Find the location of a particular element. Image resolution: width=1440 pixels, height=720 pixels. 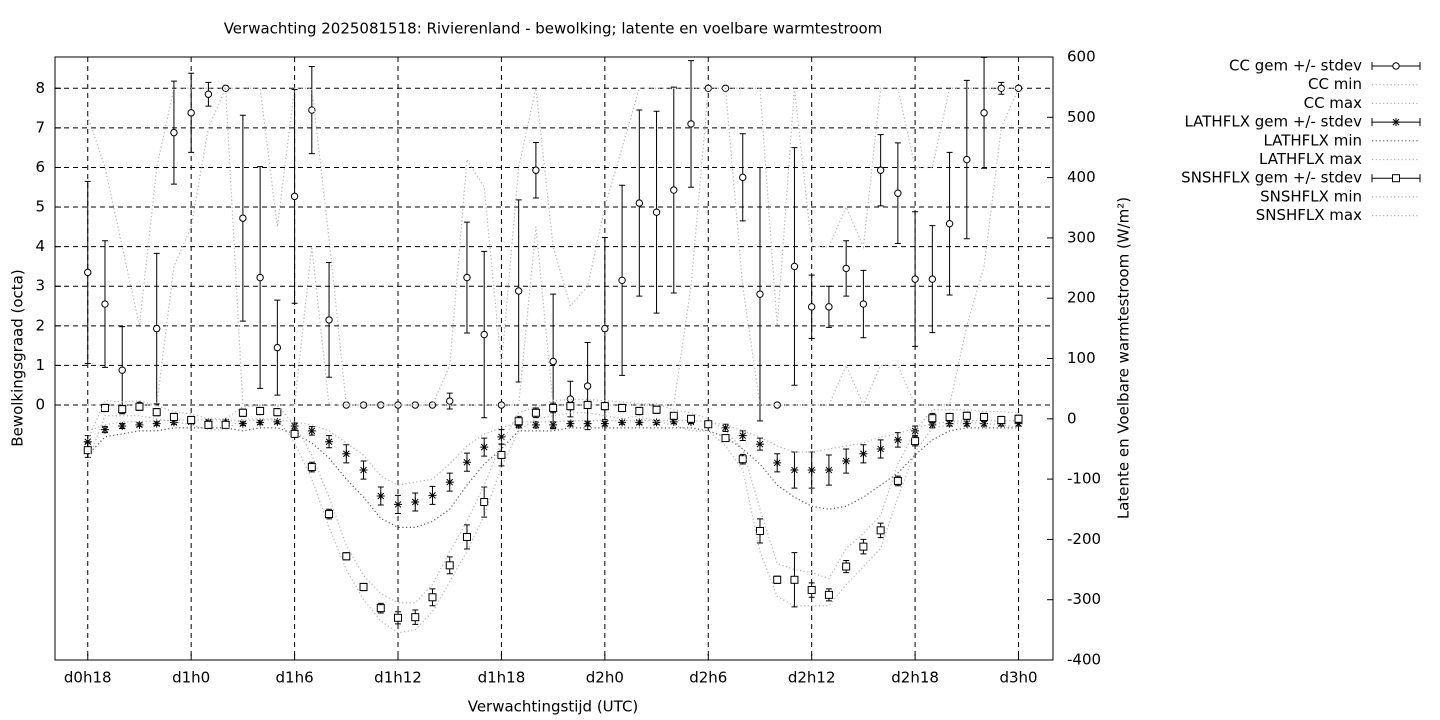

y2-tick-label: 100 is located at coordinates (1081, 358).